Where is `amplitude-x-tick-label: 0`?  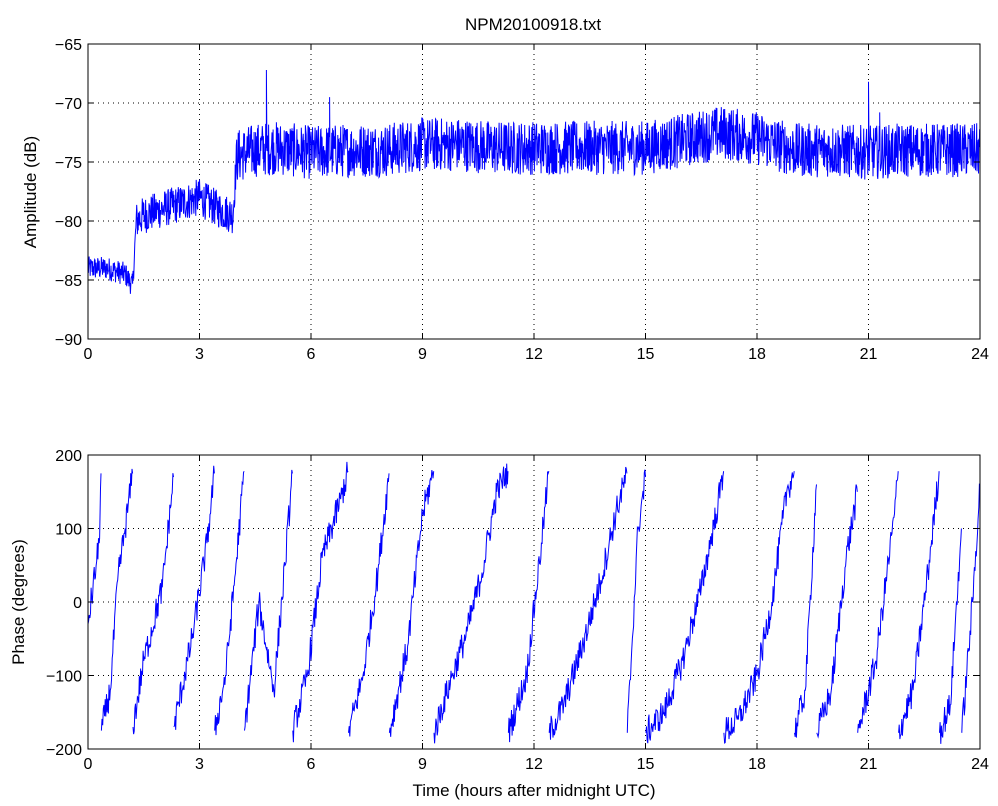 amplitude-x-tick-label: 0 is located at coordinates (88, 354).